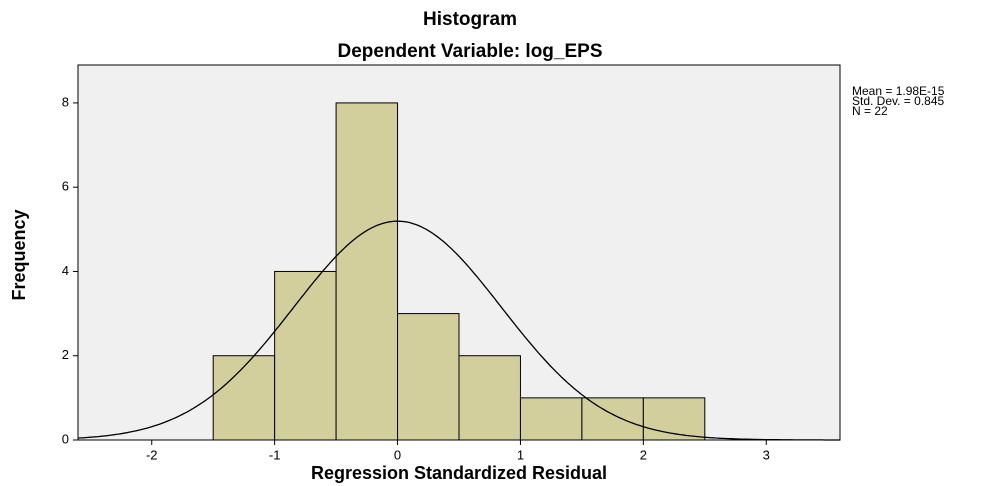 Image resolution: width=1006 pixels, height=486 pixels. I want to click on chart-subtitle: Dependent Variable: log_EPS, so click(469, 51).